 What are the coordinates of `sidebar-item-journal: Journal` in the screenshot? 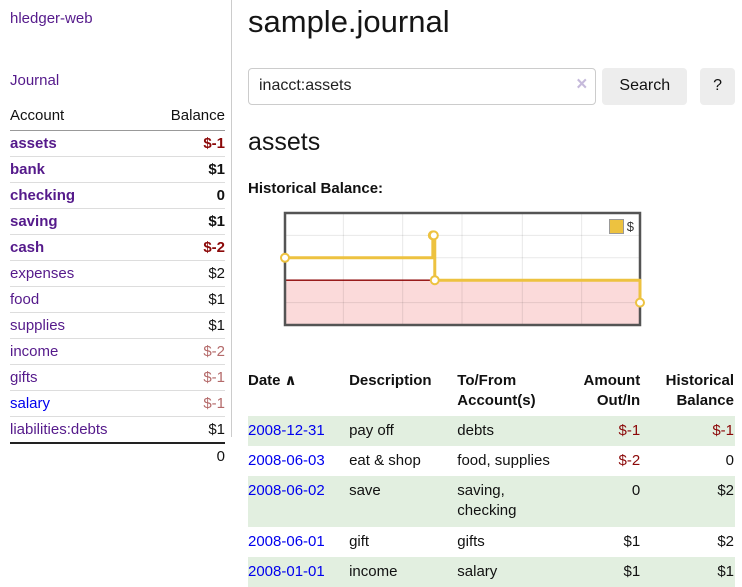 It's located at (35, 80).